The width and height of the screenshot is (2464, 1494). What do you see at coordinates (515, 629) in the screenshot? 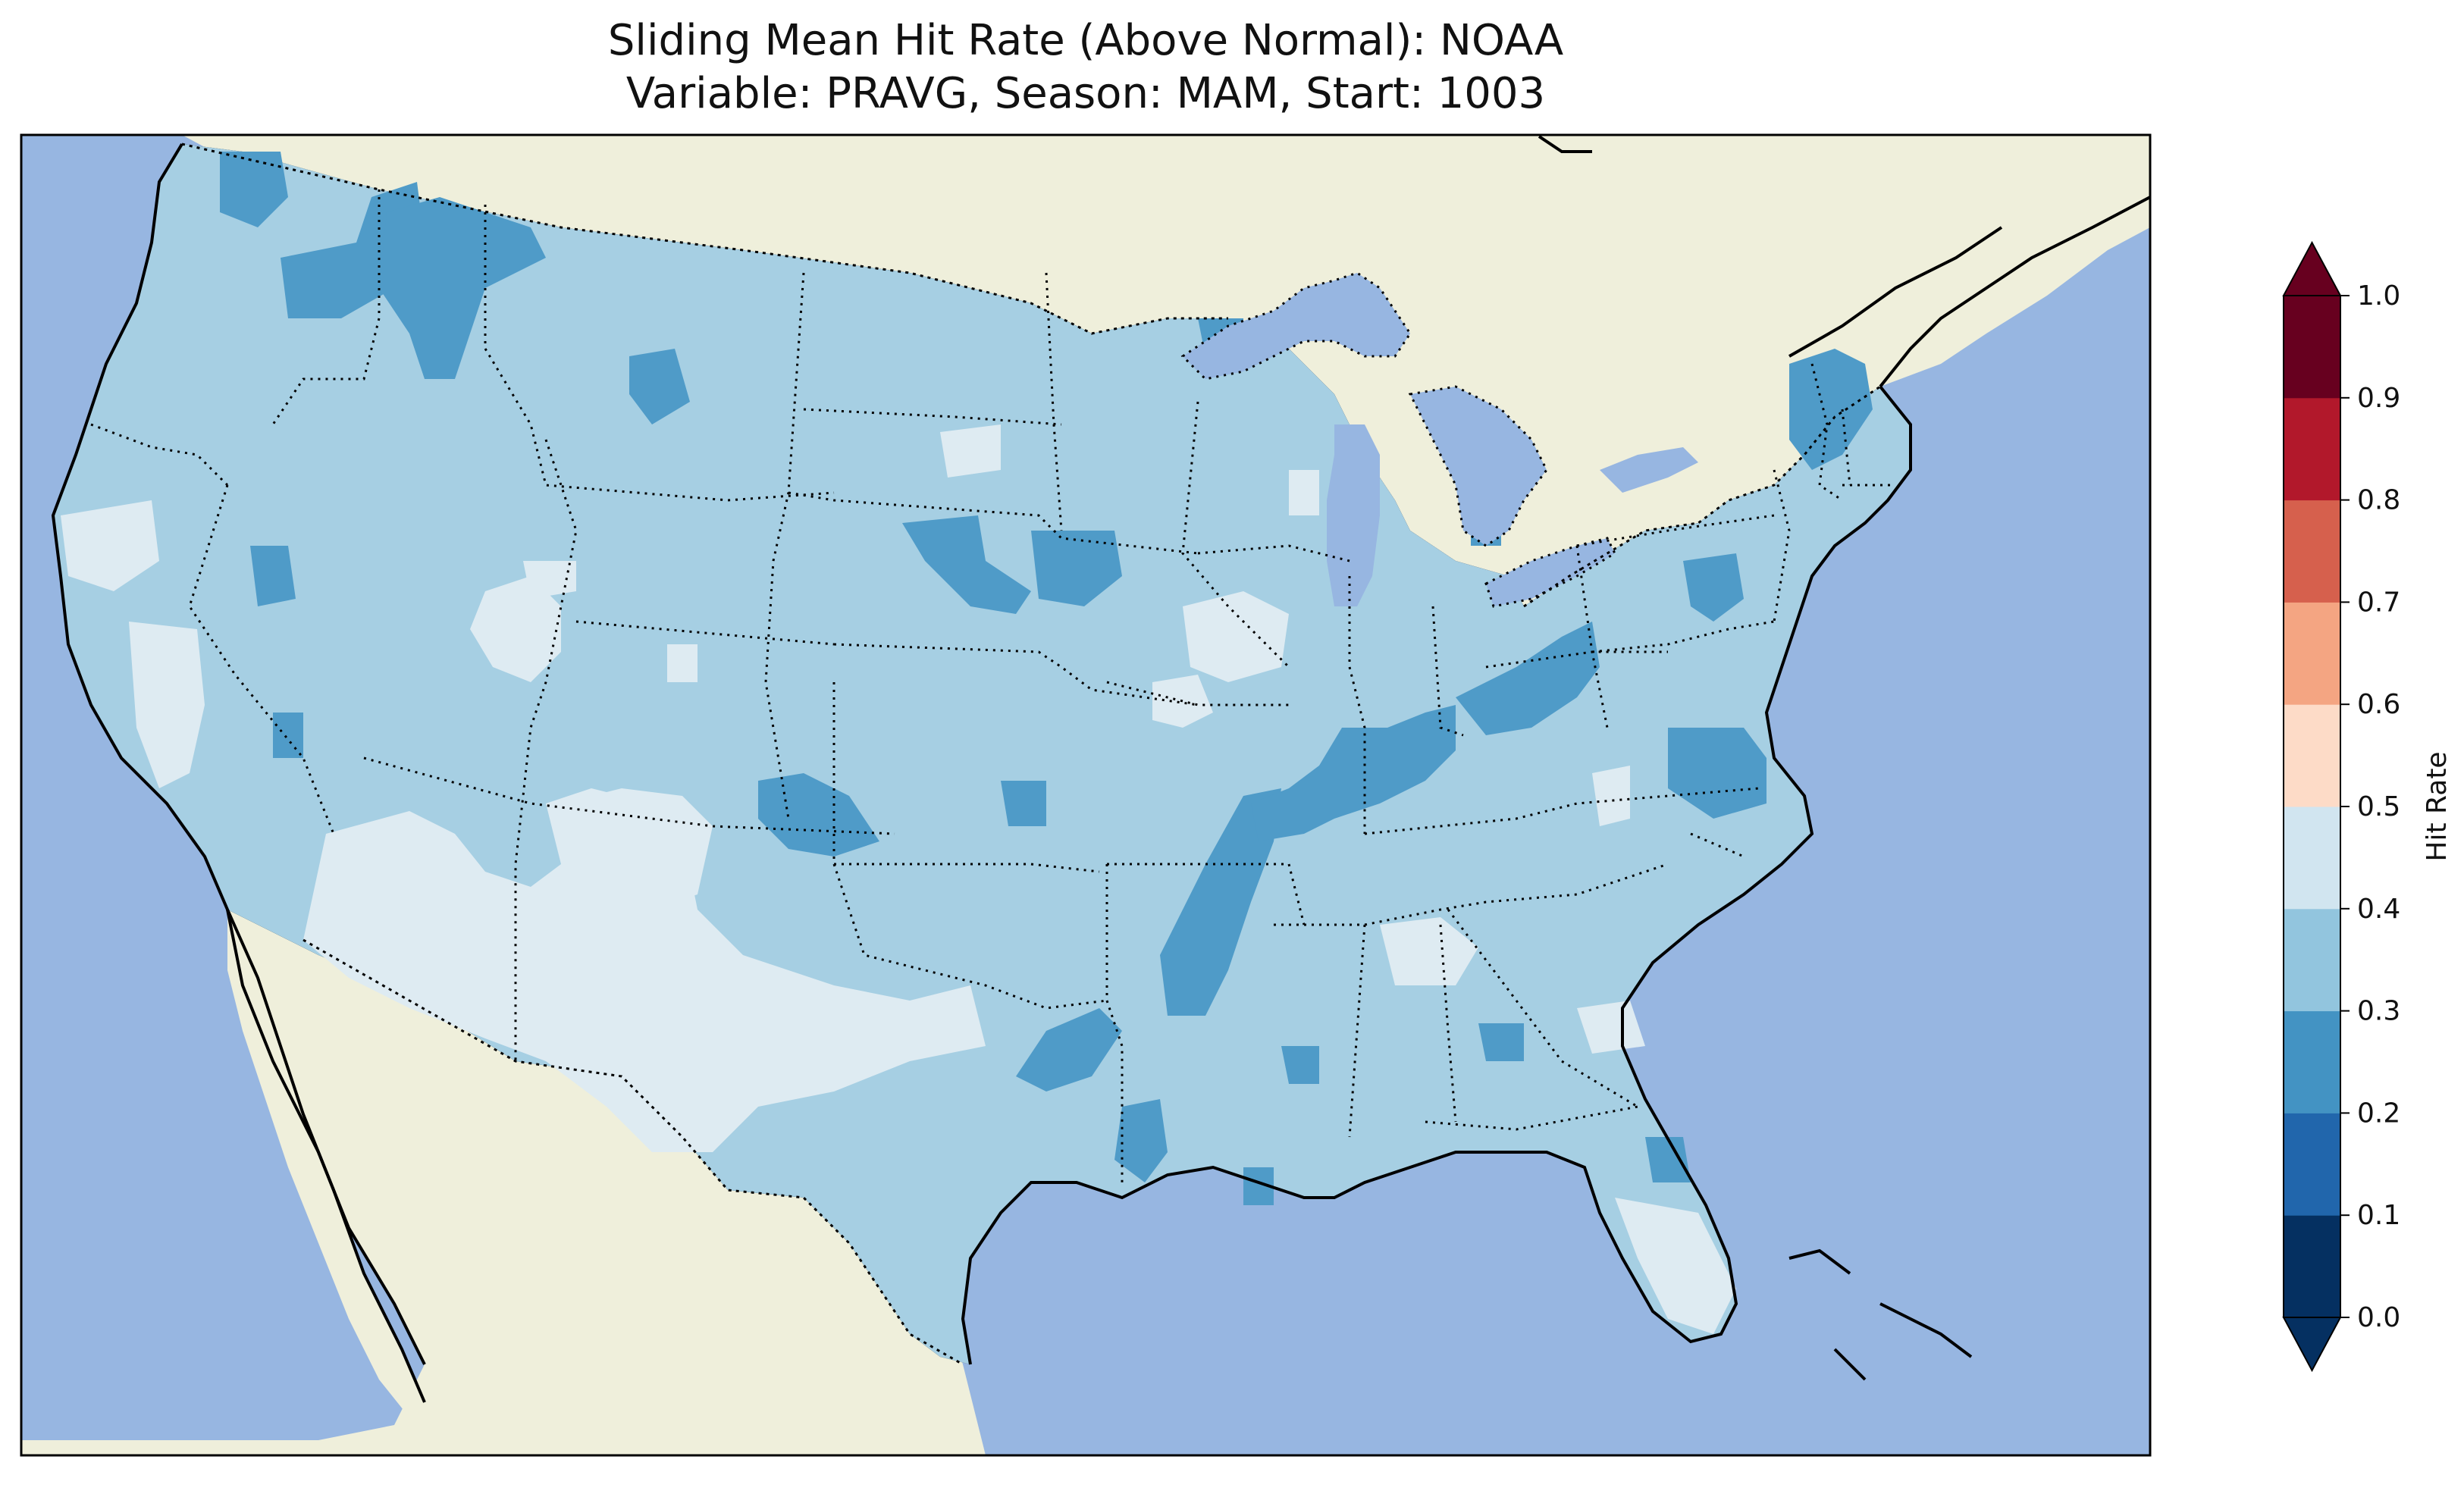
I see `patch-nevada` at bounding box center [515, 629].